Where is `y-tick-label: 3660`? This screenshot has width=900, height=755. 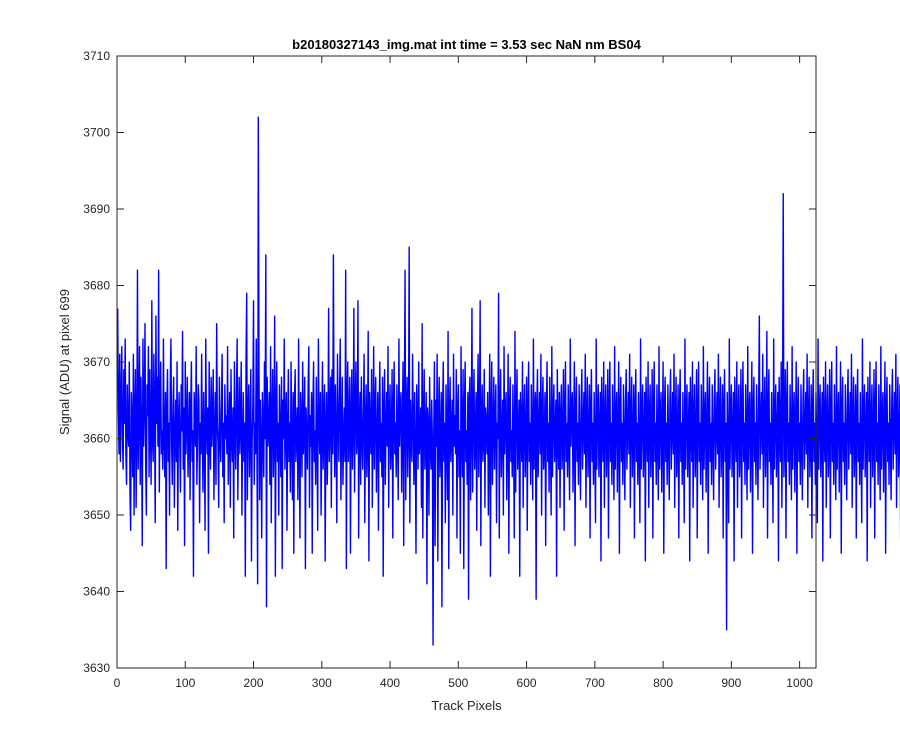
y-tick-label: 3660 is located at coordinates (96, 439).